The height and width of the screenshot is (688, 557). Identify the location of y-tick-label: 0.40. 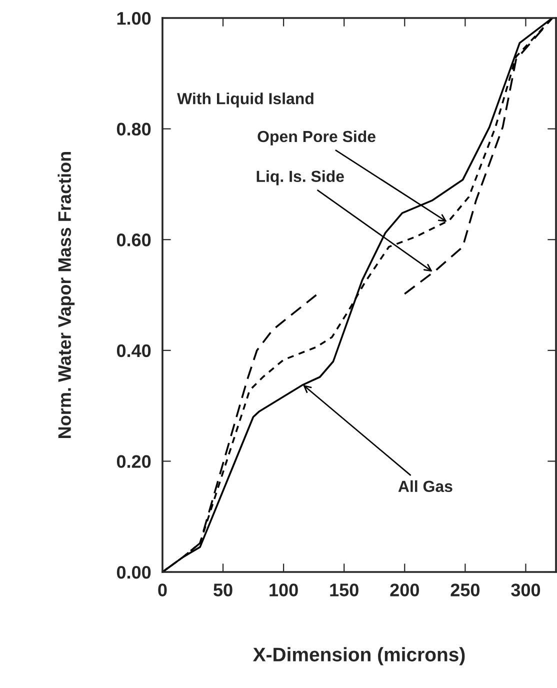
(133, 351).